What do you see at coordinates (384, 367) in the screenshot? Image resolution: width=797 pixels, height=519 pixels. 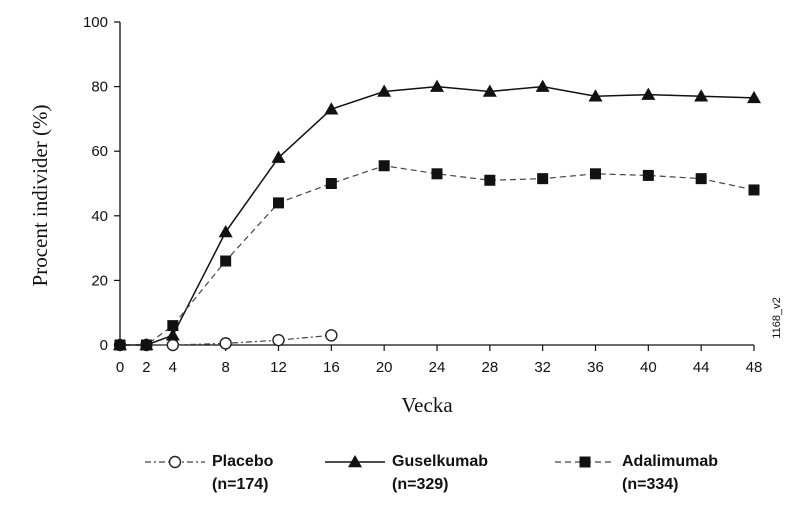 I see `x-tick-label: 20` at bounding box center [384, 367].